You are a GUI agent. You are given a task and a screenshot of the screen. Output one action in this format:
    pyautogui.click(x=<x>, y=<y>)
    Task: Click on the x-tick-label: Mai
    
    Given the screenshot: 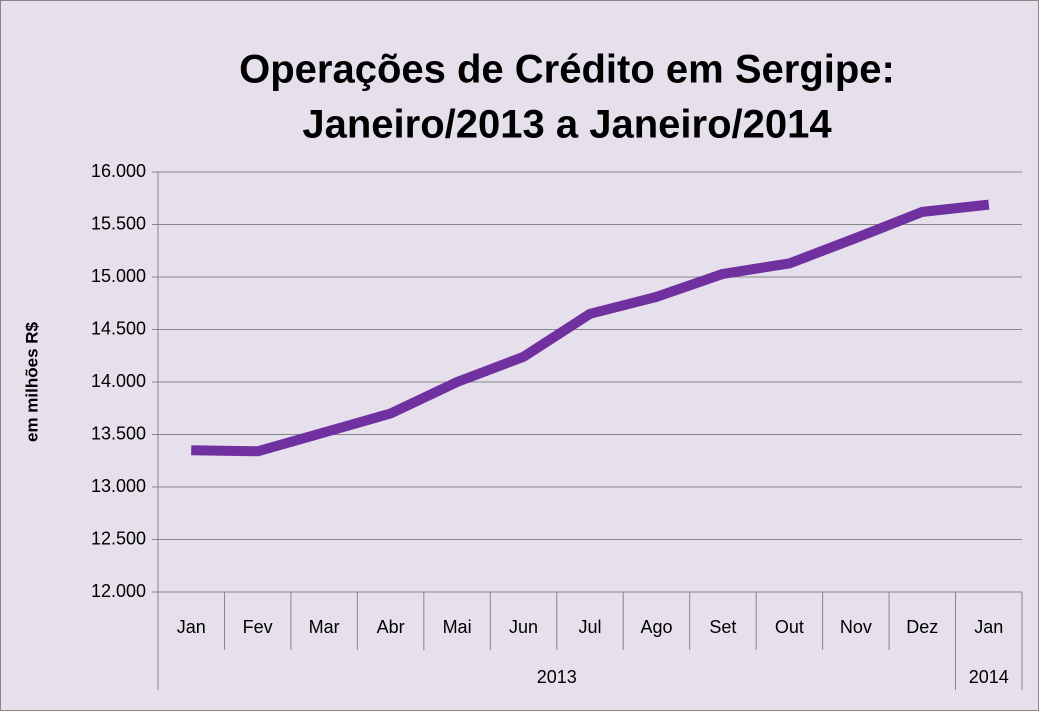 What is the action you would take?
    pyautogui.click(x=457, y=627)
    